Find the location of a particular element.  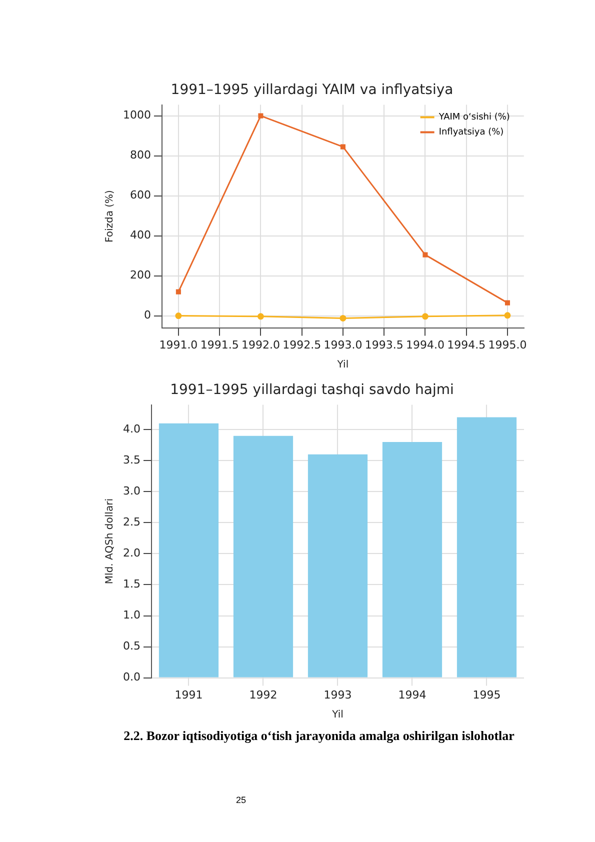

x-tick-label: 1991 is located at coordinates (188, 695).